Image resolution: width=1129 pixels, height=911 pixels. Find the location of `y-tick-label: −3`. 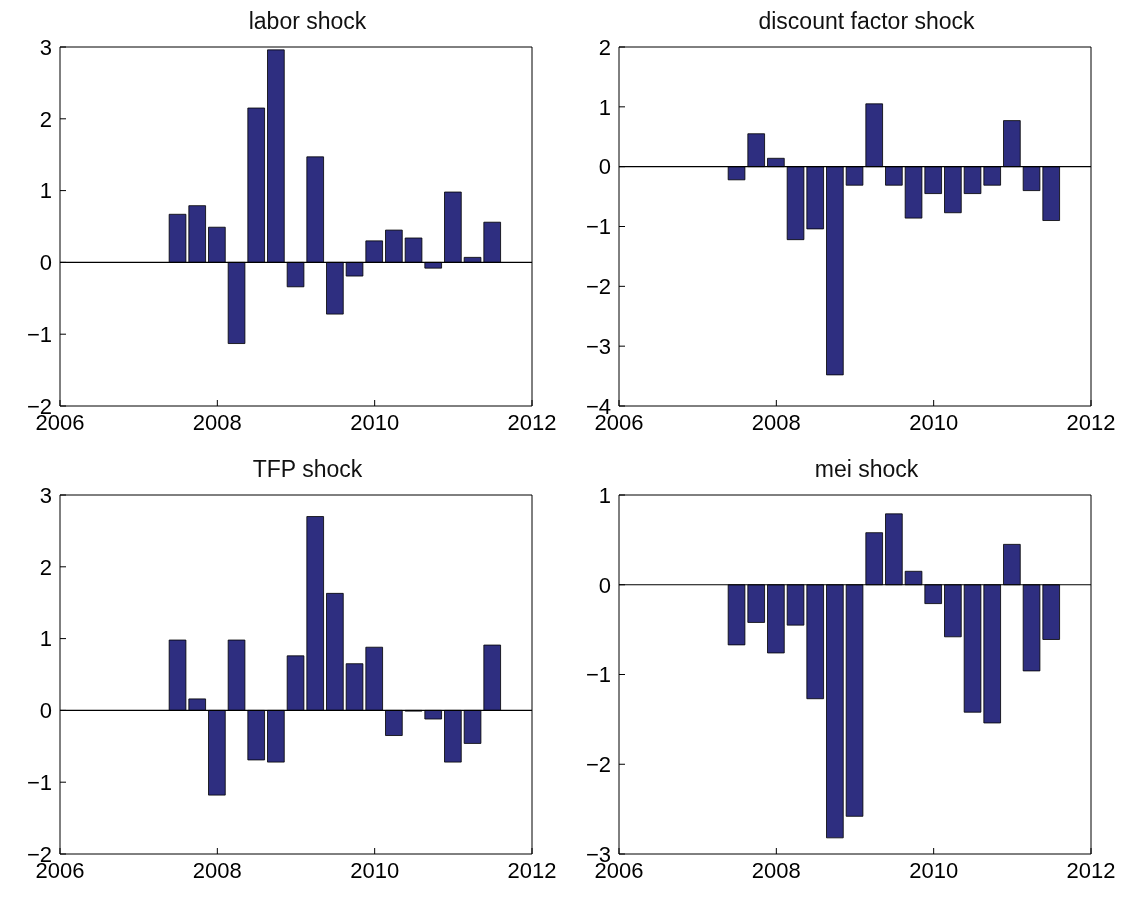

y-tick-label: −3 is located at coordinates (598, 346).